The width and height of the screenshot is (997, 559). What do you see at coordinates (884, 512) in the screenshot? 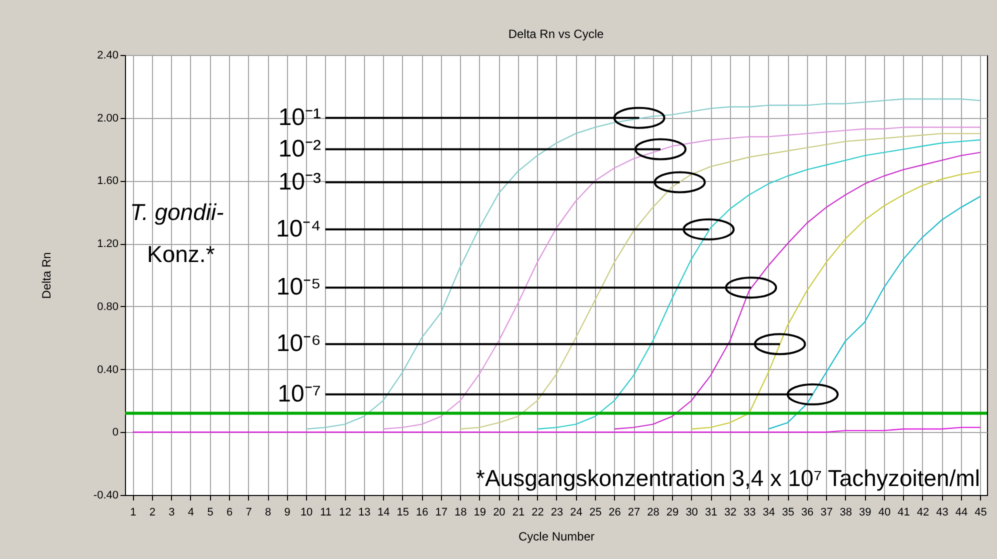
I see `x-tick-label: 40` at bounding box center [884, 512].